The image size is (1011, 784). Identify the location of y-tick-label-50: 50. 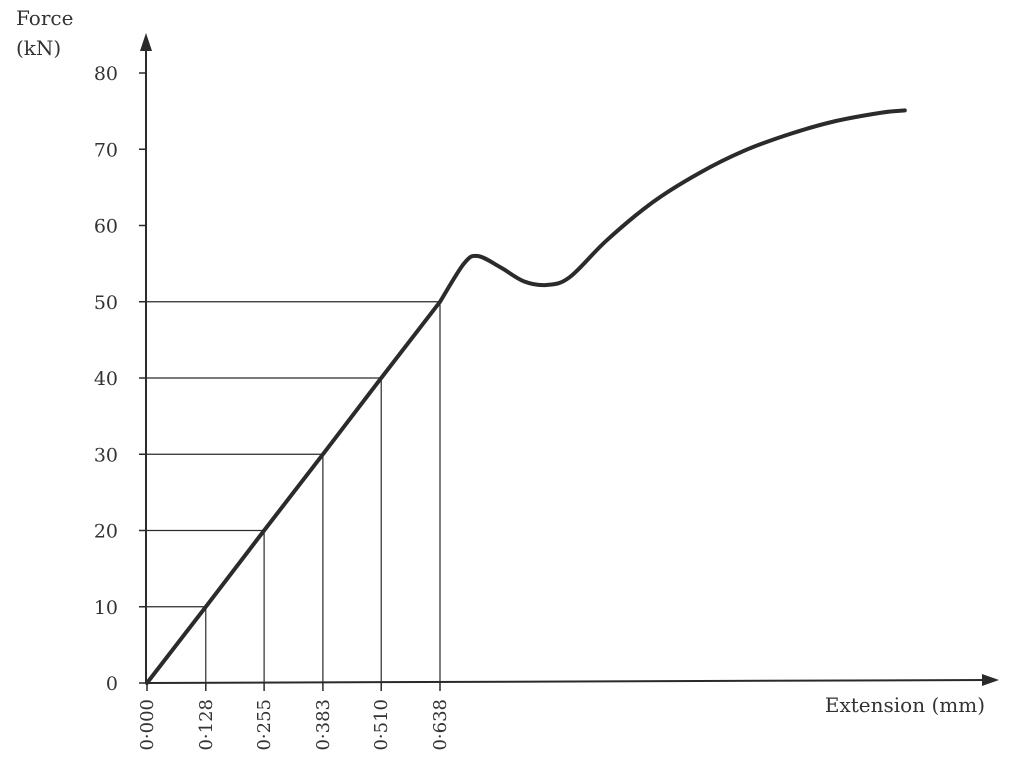
(106, 303).